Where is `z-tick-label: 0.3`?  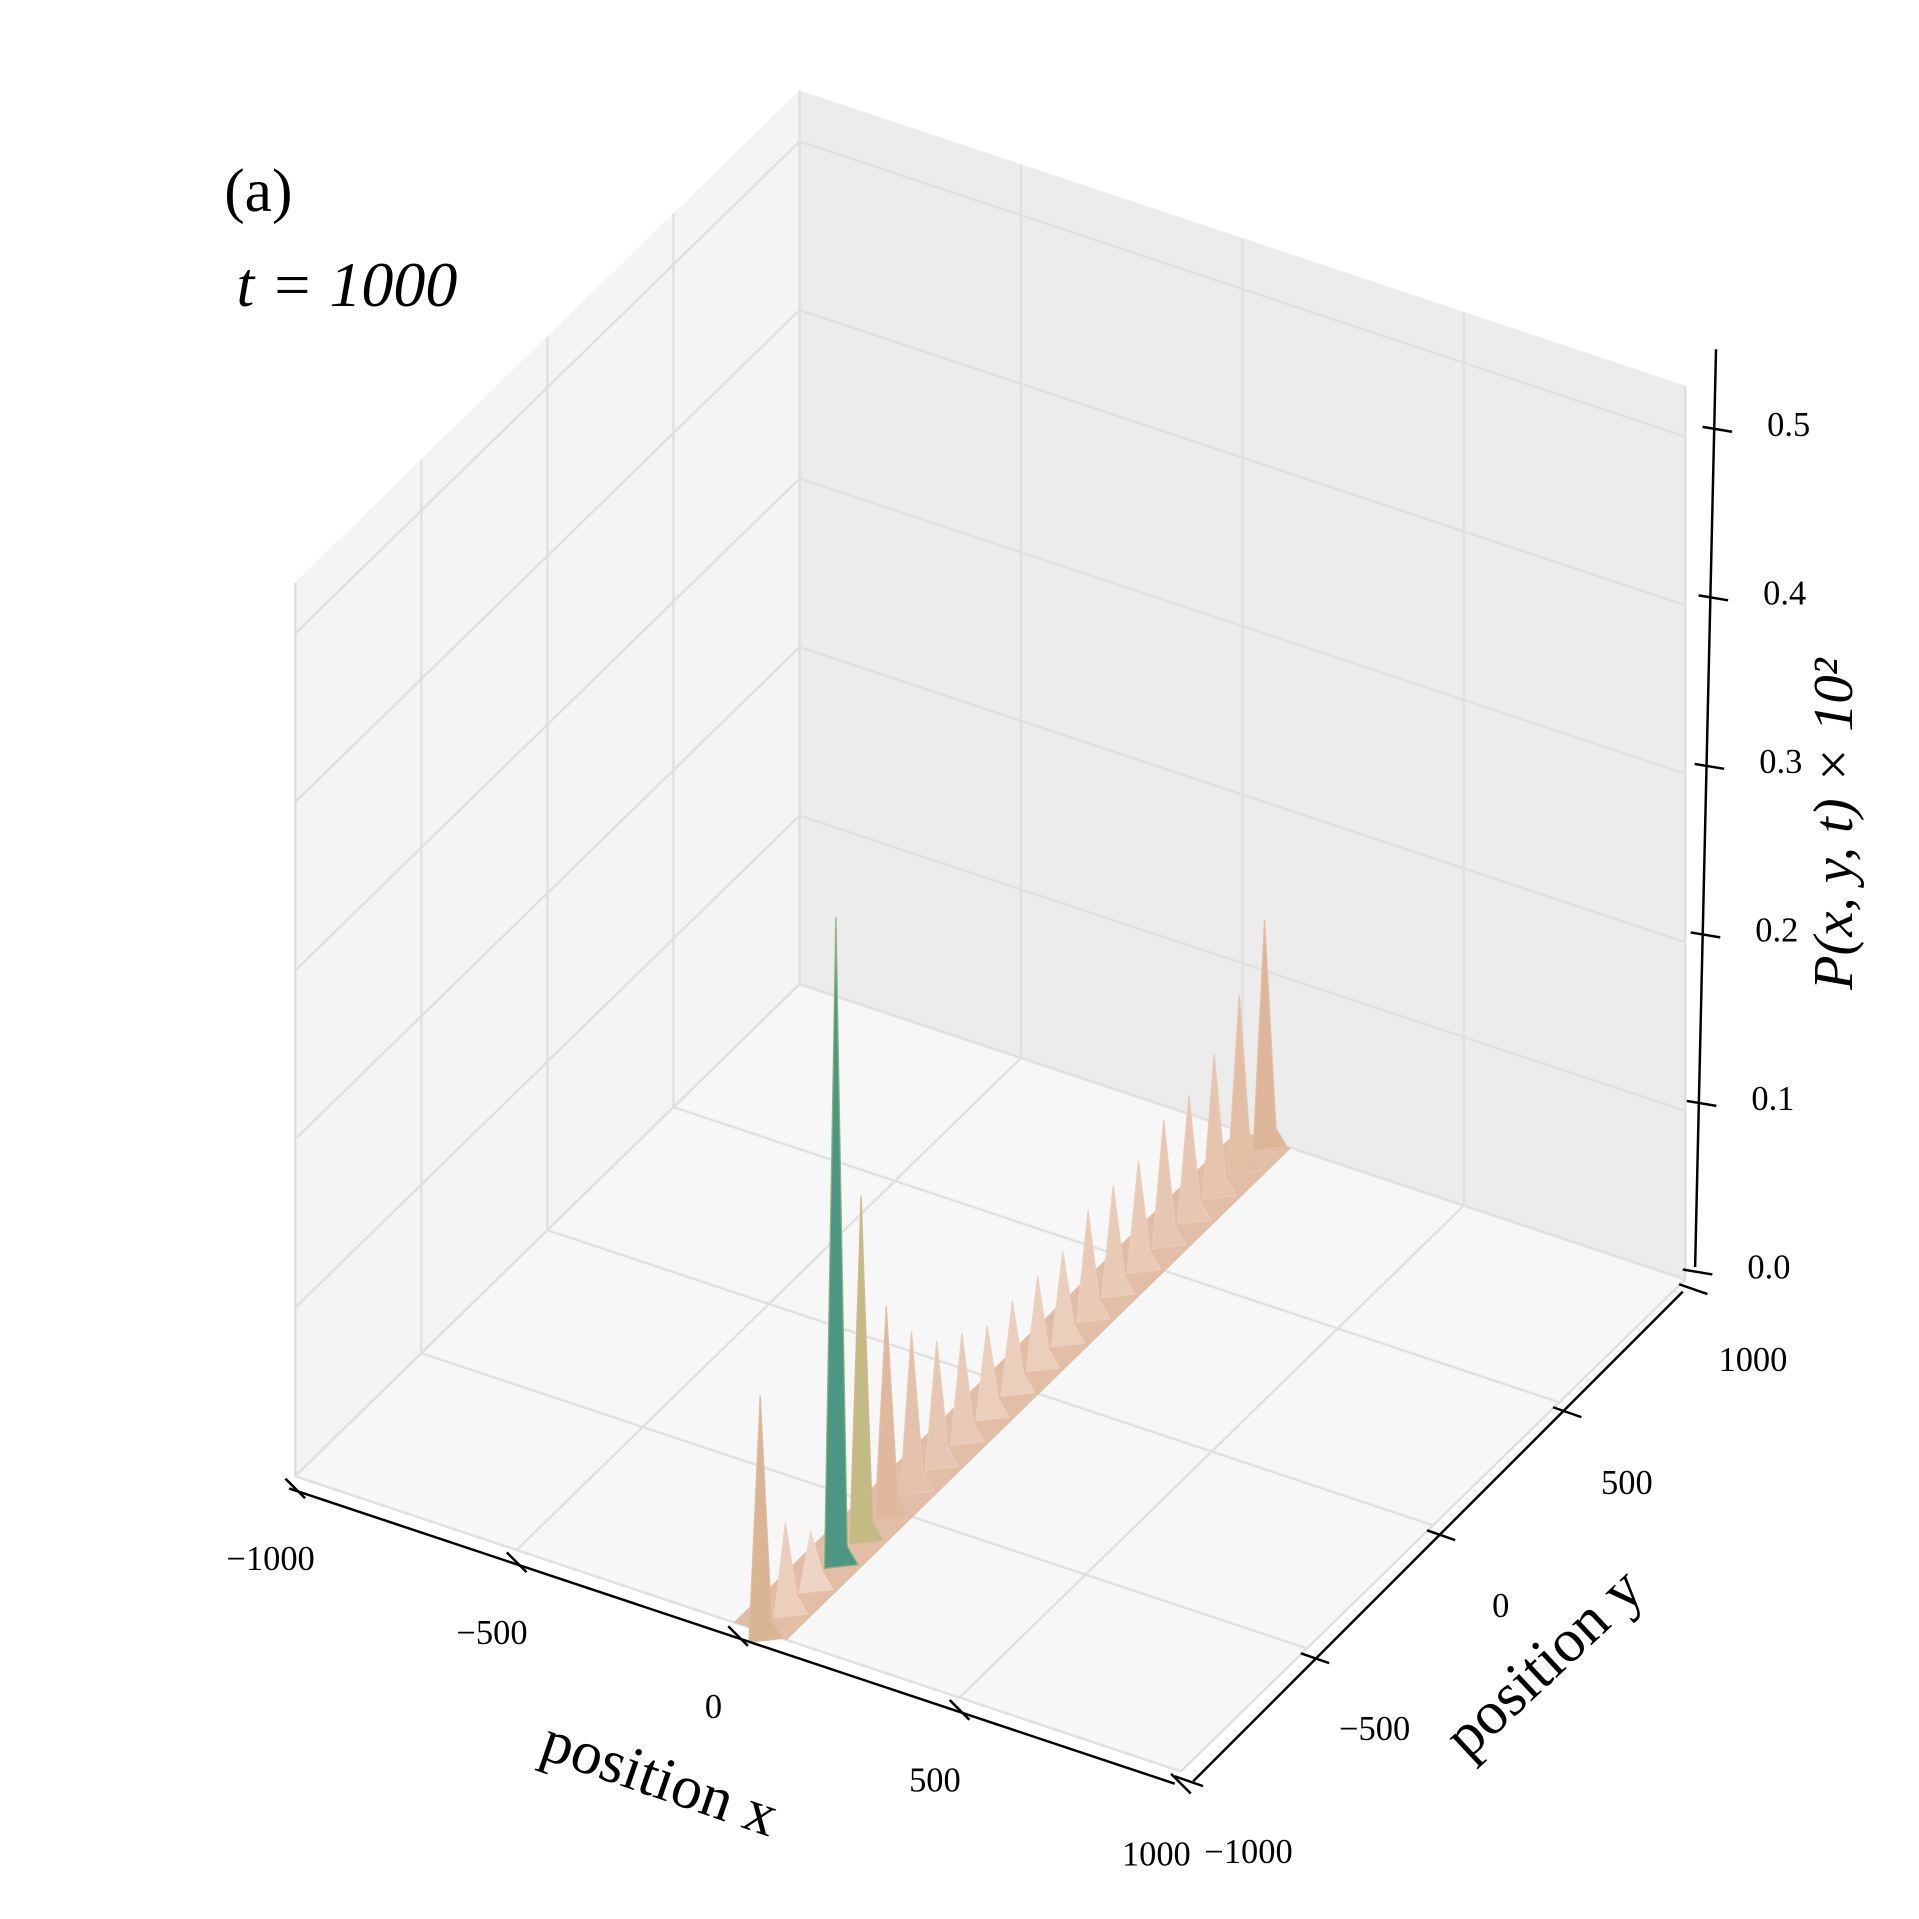 z-tick-label: 0.3 is located at coordinates (1780, 762).